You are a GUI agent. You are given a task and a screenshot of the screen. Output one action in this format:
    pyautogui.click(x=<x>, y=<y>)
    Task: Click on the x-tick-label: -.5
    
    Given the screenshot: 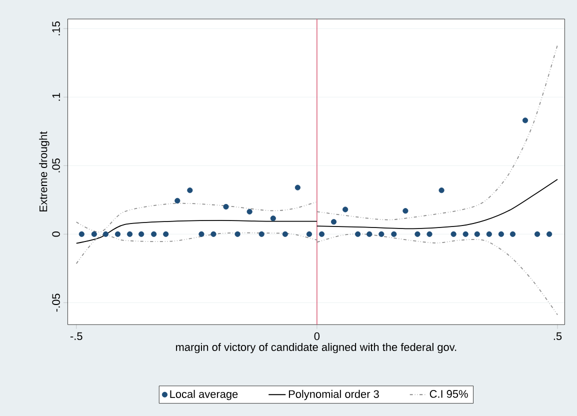 What is the action you would take?
    pyautogui.click(x=76, y=336)
    